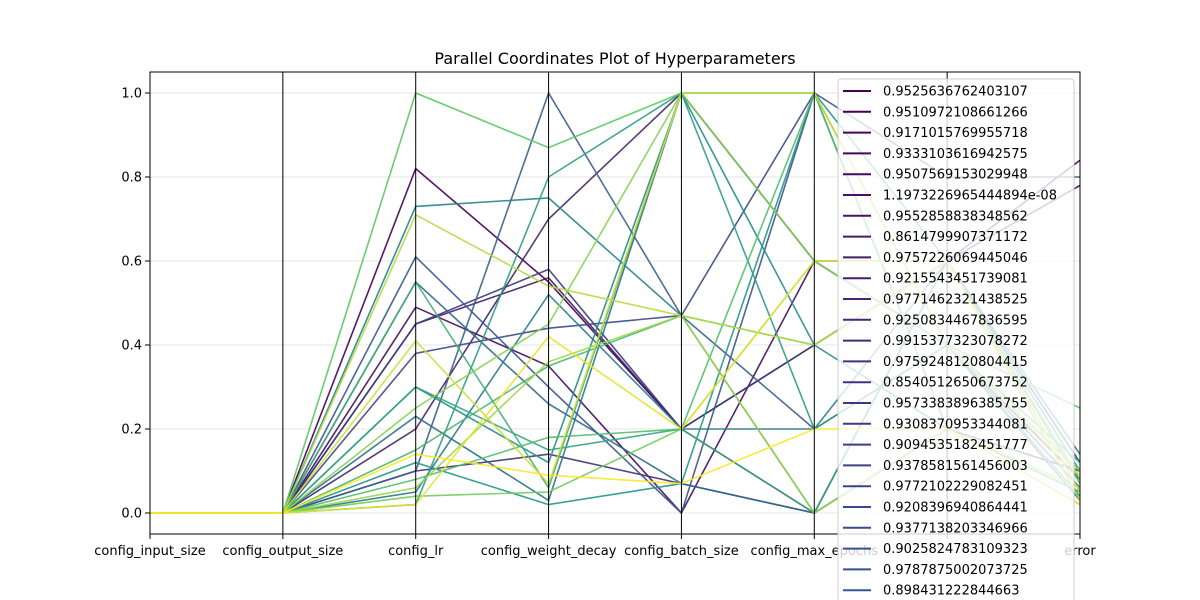 This screenshot has width=1200, height=600. Describe the element at coordinates (955, 92) in the screenshot. I see `legend-entry: 0.9525636762403107` at that location.